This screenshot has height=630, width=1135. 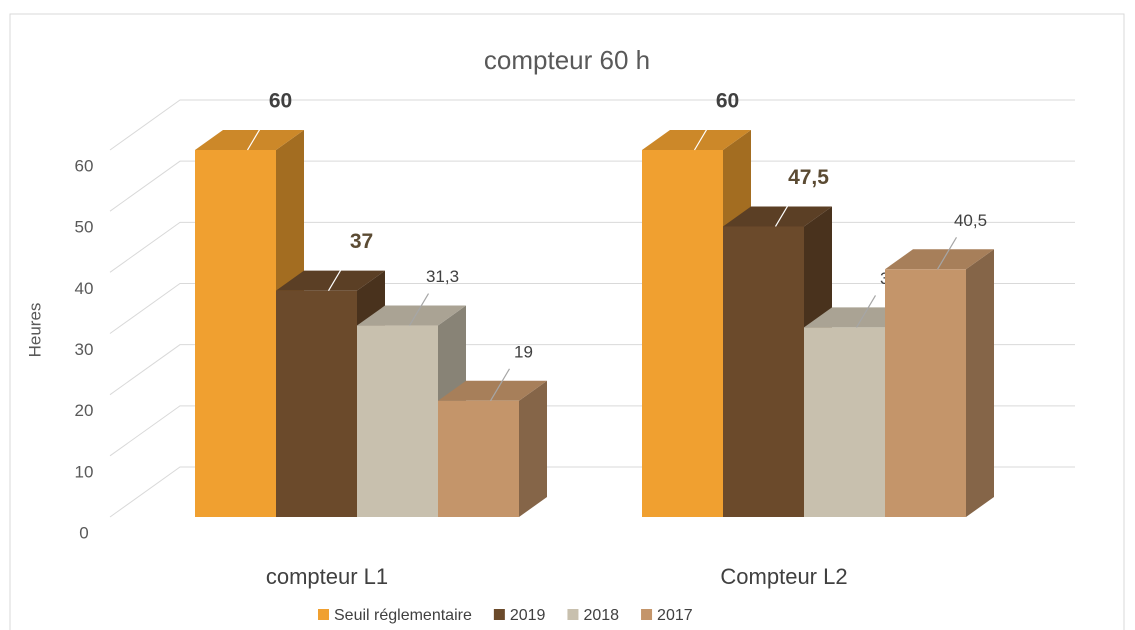 I want to click on y-axis-label: Heures, so click(x=34, y=330).